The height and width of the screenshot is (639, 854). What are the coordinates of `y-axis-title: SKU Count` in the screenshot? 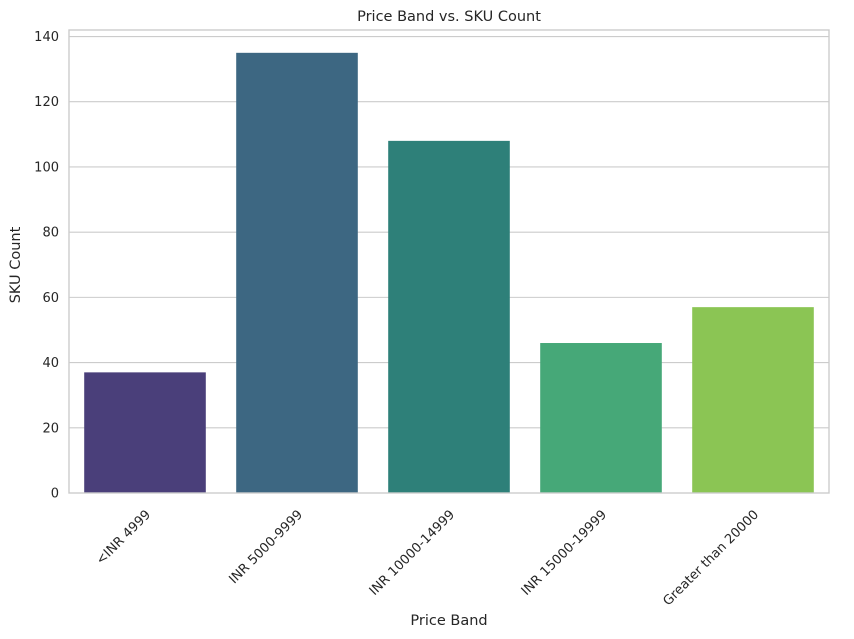 It's located at (16, 264).